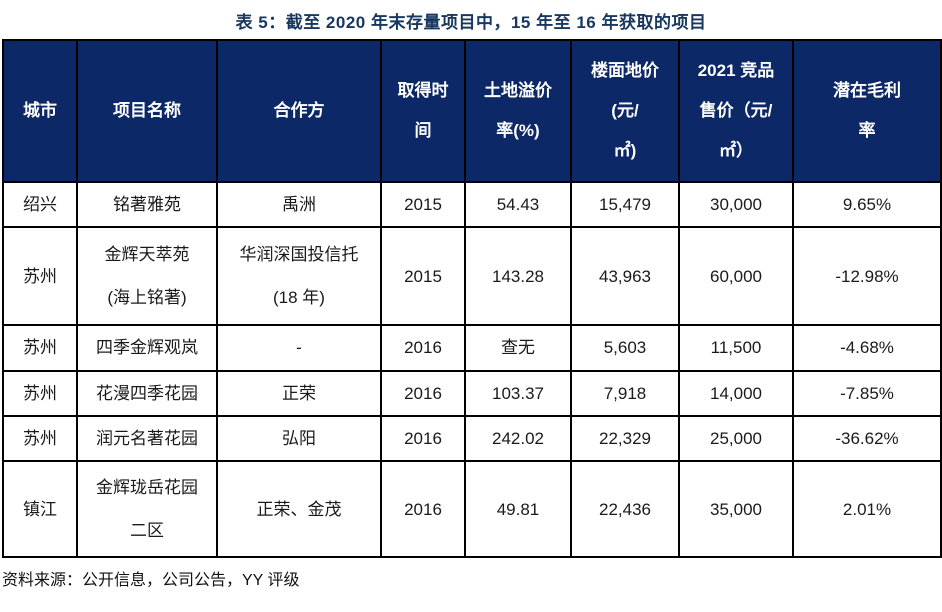 This screenshot has height=612, width=942. I want to click on header-project-name: 项目名称, so click(147, 111).